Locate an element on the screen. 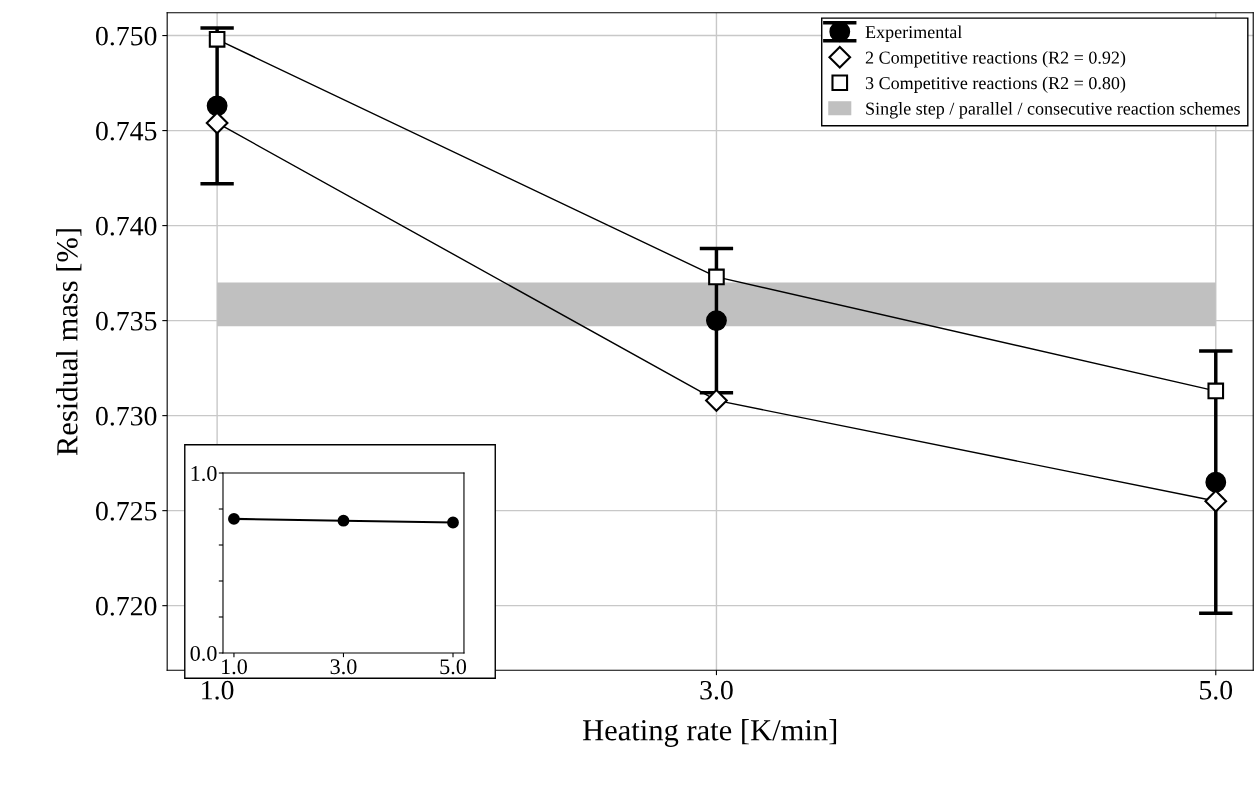  x-tick-label: 1.0 is located at coordinates (234, 667).